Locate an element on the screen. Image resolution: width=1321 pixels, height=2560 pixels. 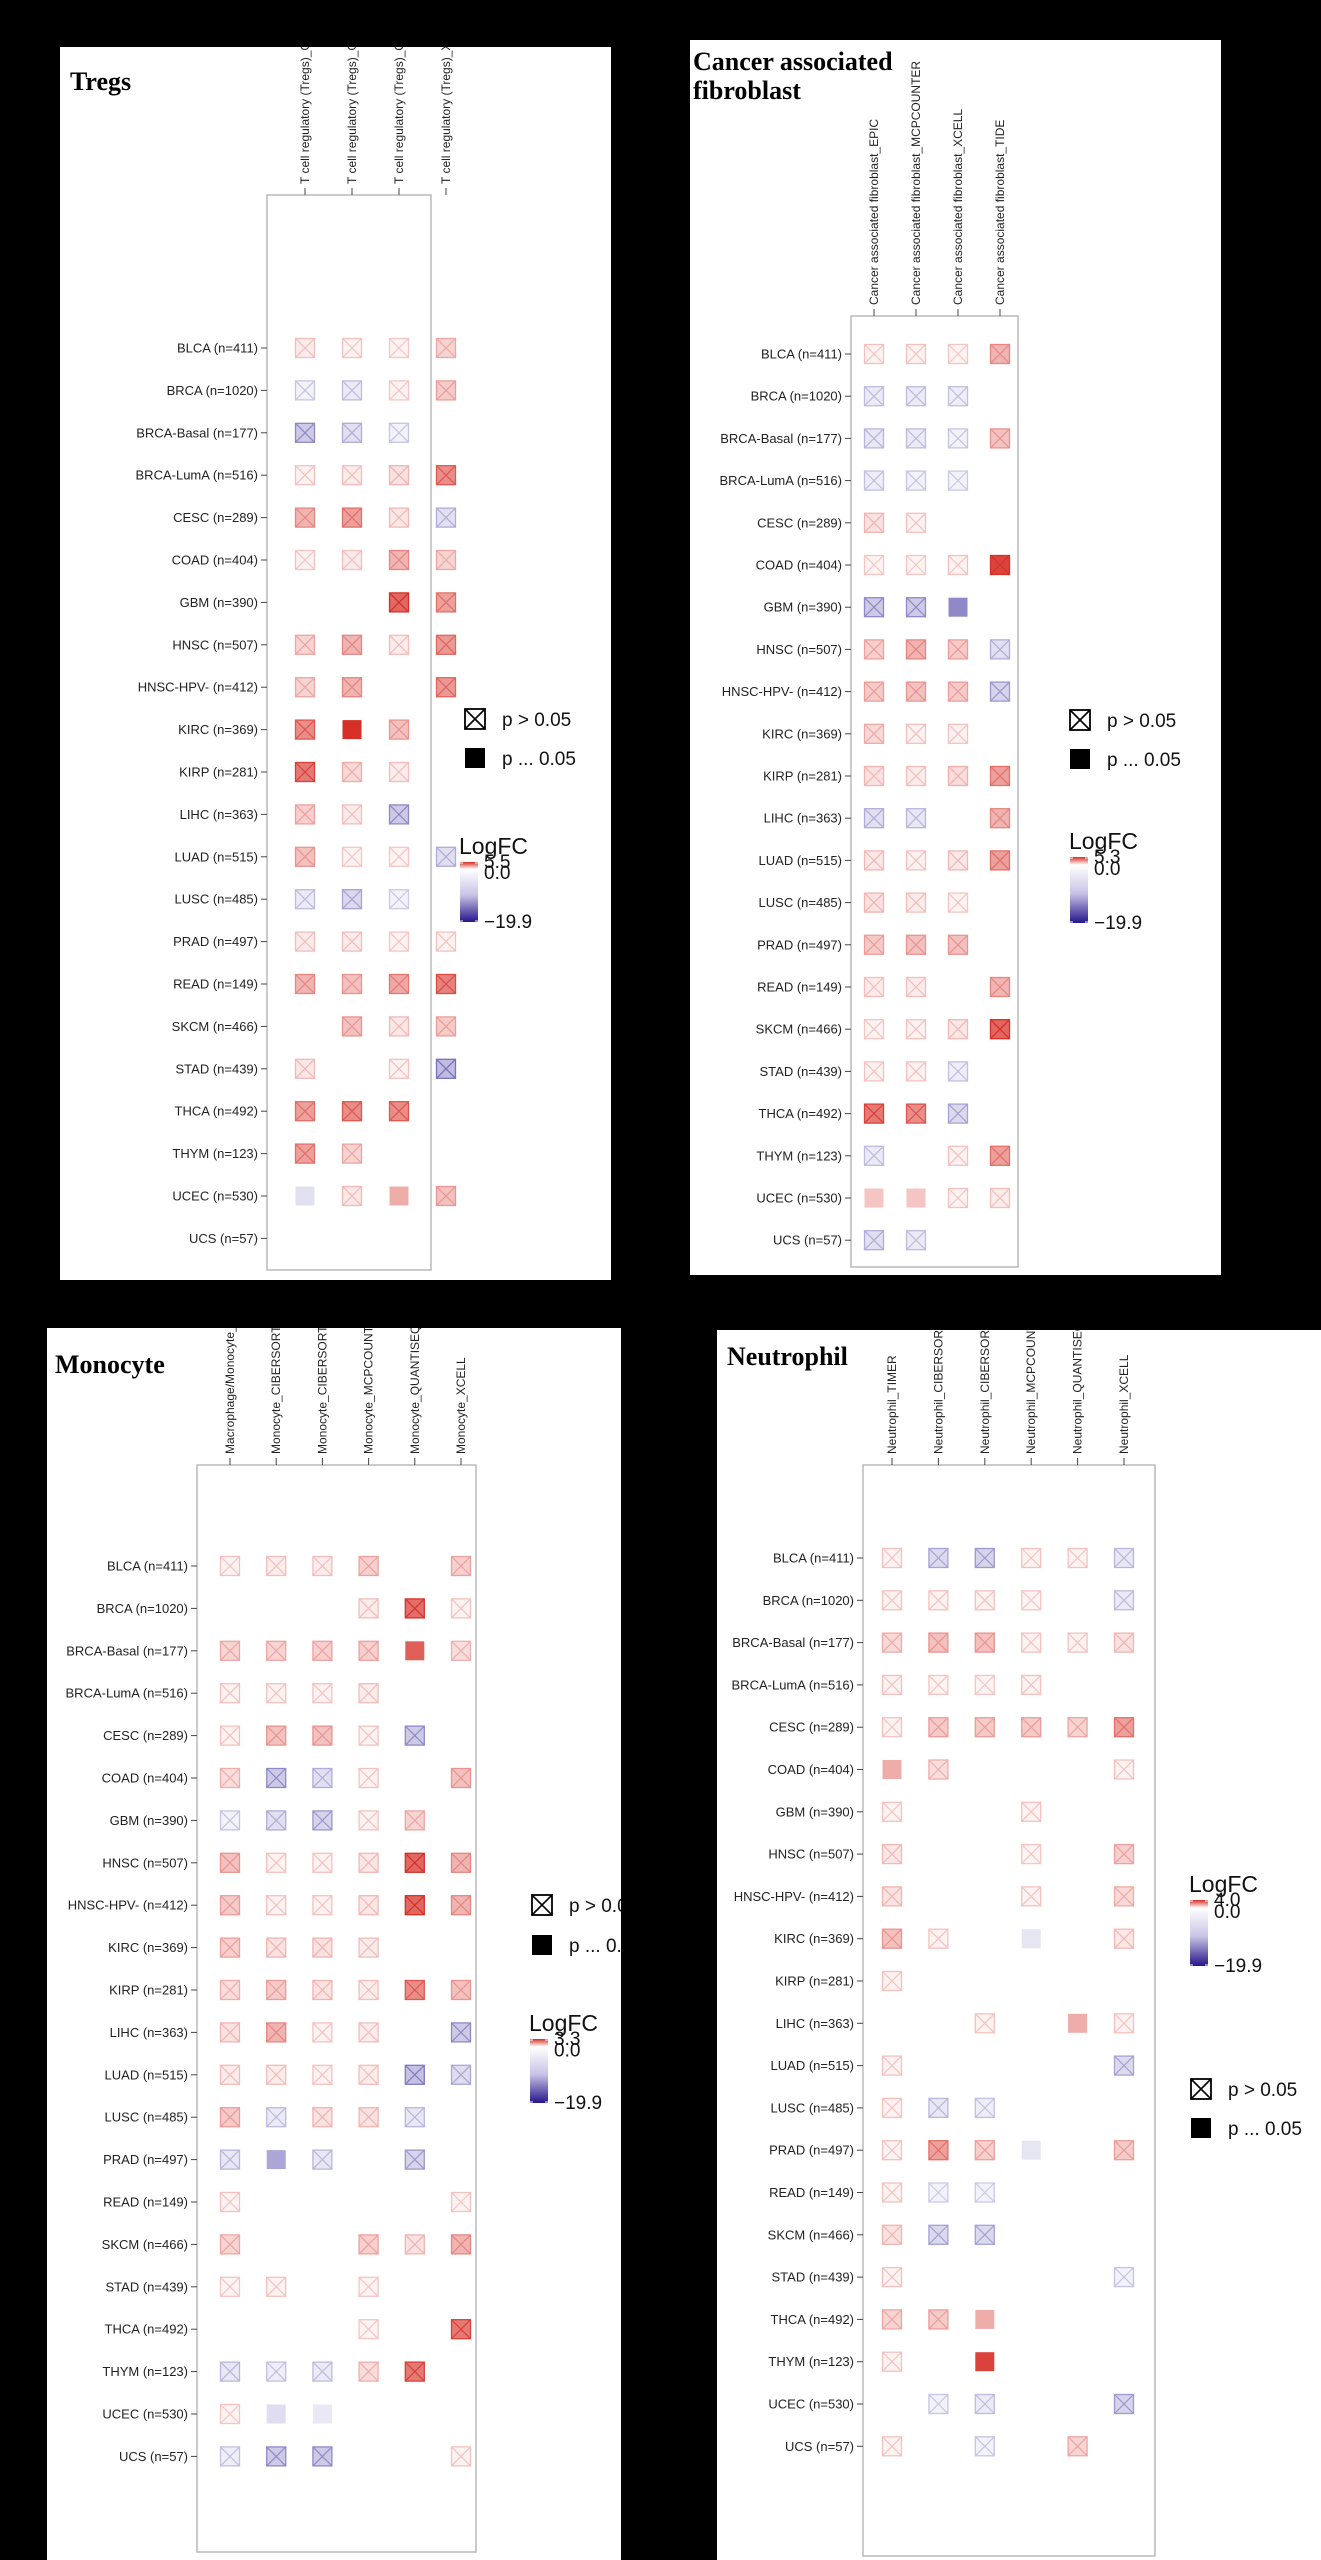
row-label: HNSC (n=507) is located at coordinates (145, 1862).